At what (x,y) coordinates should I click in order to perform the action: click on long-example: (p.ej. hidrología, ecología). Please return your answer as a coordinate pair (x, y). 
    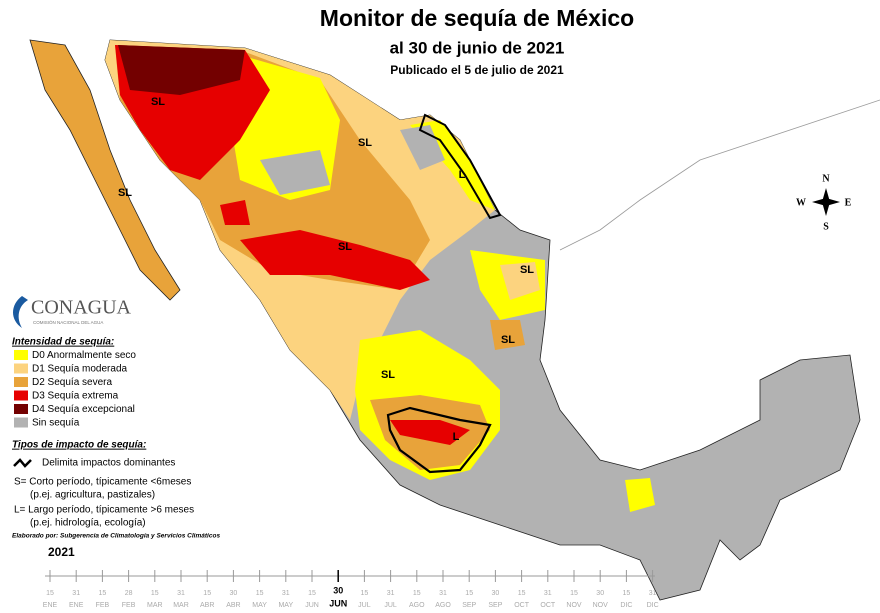
    Looking at the image, I should click on (88, 523).